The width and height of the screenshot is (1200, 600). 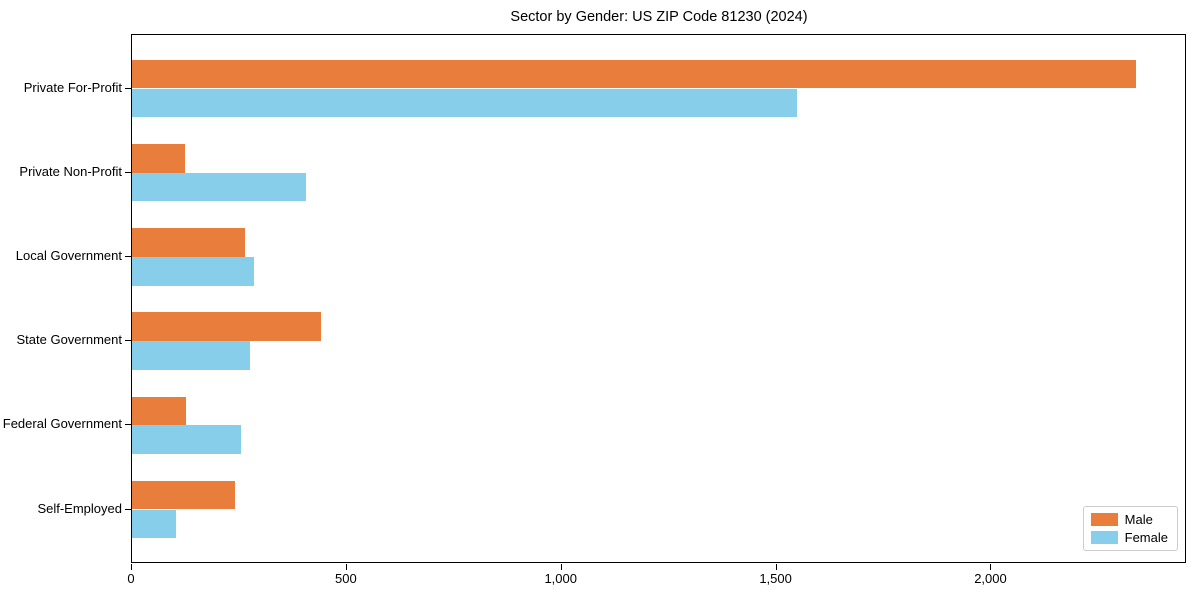 What do you see at coordinates (159, 411) in the screenshot?
I see `male-bar-federal-government` at bounding box center [159, 411].